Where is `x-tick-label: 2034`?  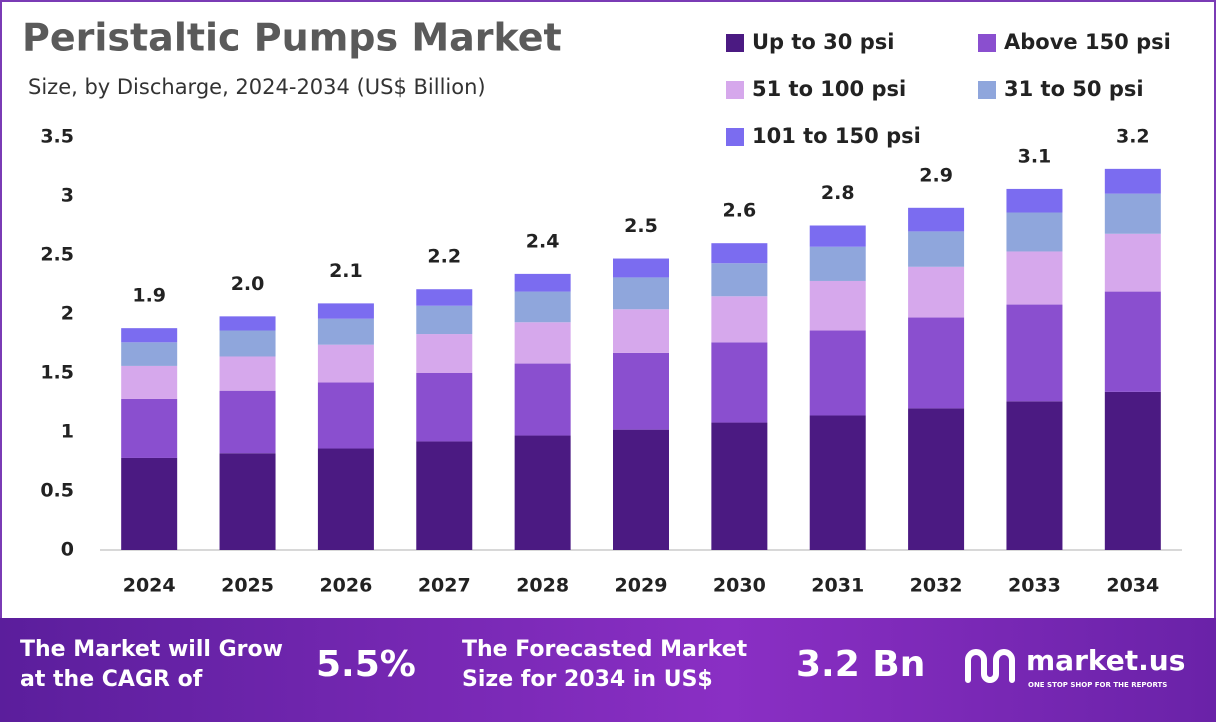 x-tick-label: 2034 is located at coordinates (1132, 586).